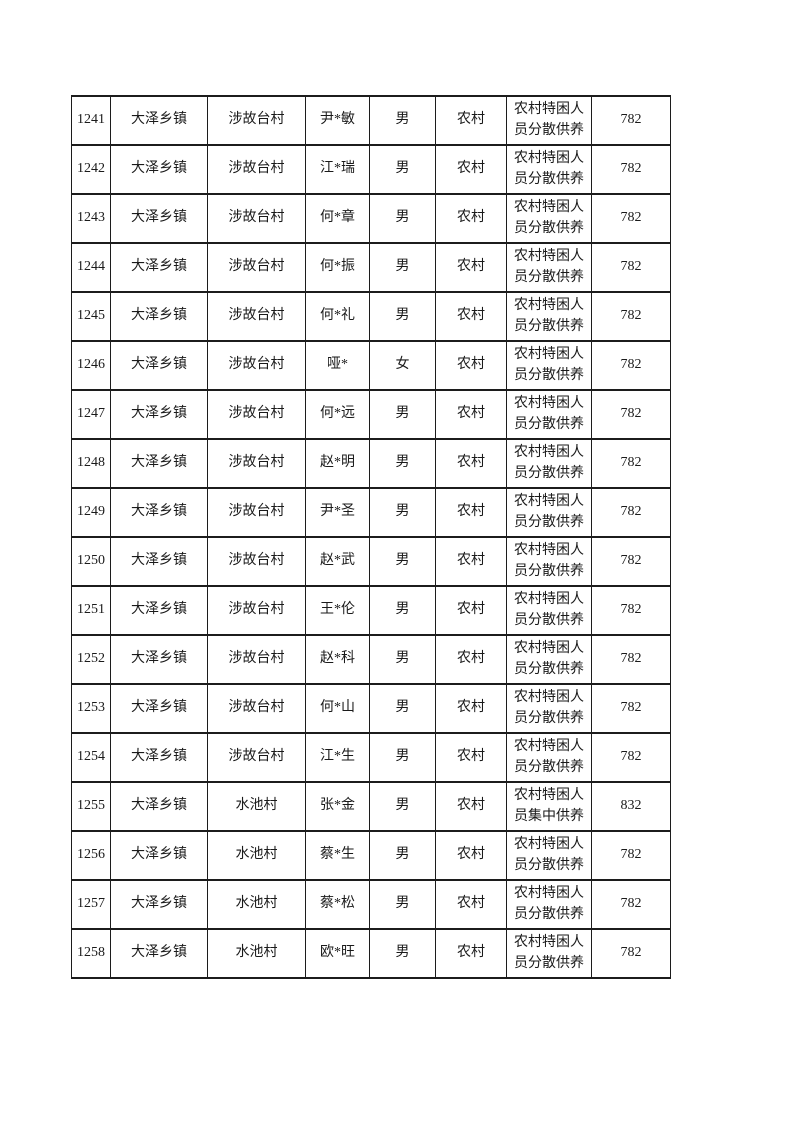 This screenshot has height=1122, width=793. Describe the element at coordinates (337, 904) in the screenshot. I see `cell-name: 蔡*松` at that location.